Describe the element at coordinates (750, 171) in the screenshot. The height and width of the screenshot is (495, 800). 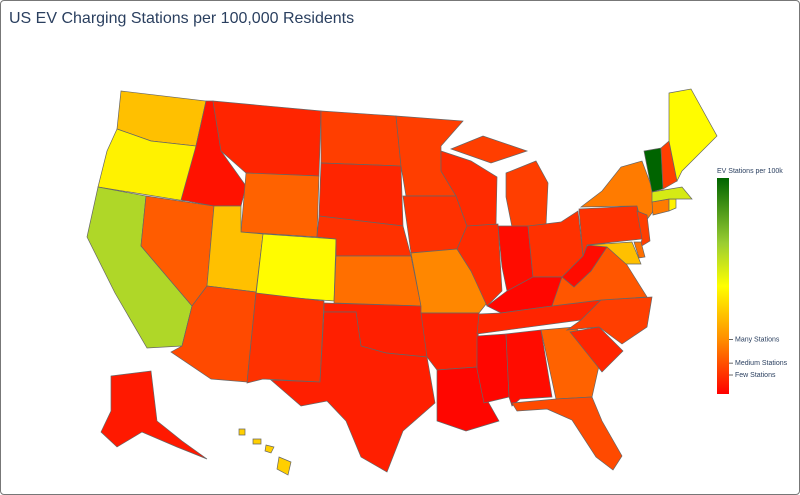
I see `colorbar-title: EV Stations per 100k` at that location.